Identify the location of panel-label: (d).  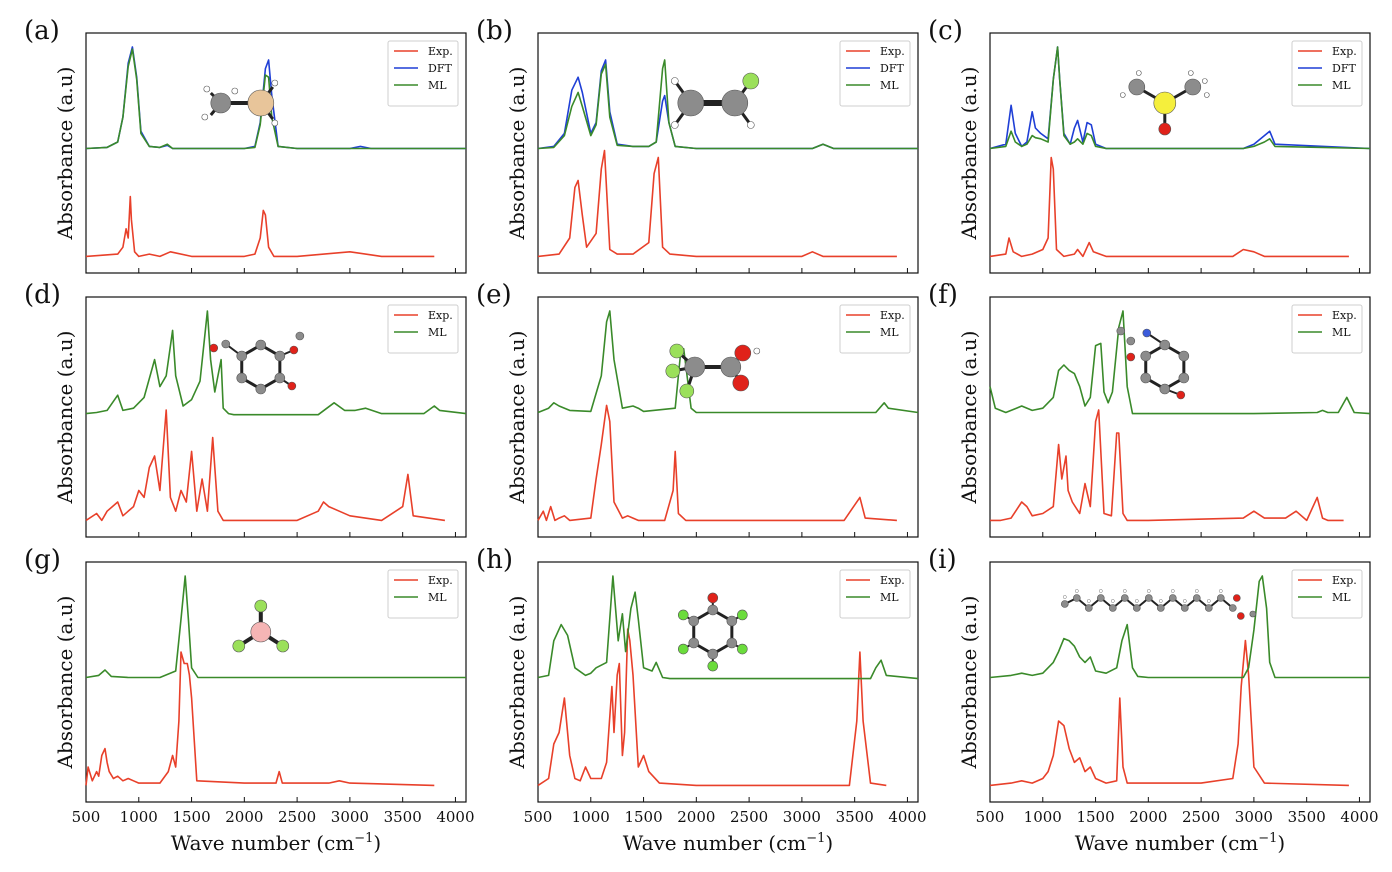
(42, 295).